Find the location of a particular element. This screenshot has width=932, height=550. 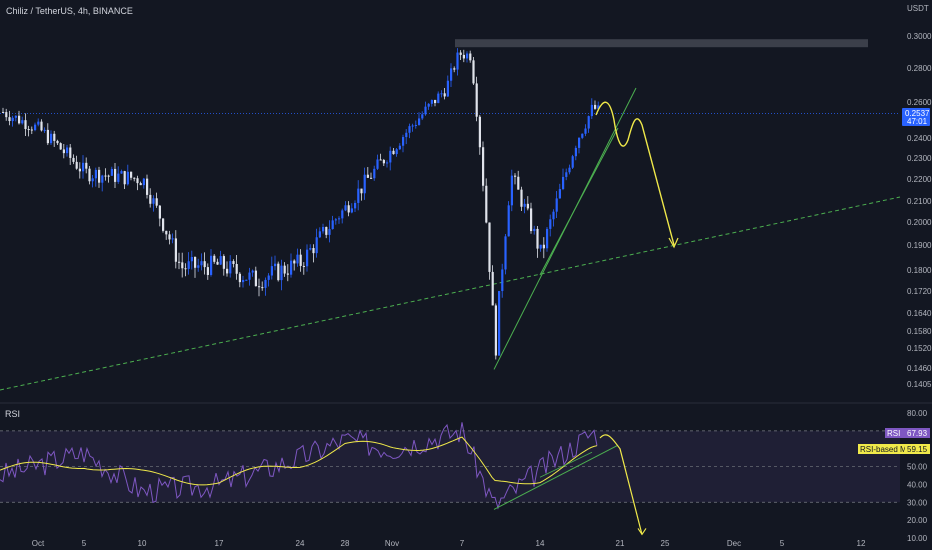

rsi-ma-line is located at coordinates (299, 461).